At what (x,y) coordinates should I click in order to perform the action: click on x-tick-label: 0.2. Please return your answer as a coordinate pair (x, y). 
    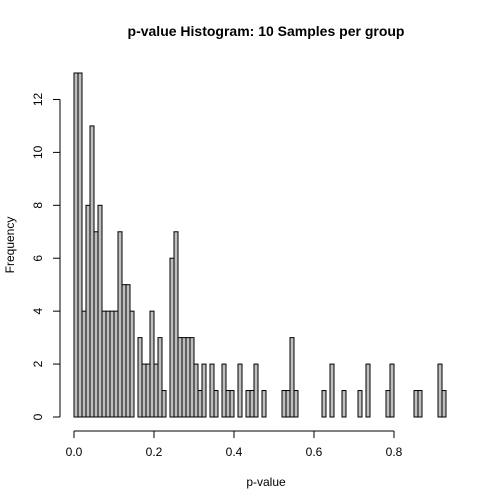
    Looking at the image, I should click on (154, 452).